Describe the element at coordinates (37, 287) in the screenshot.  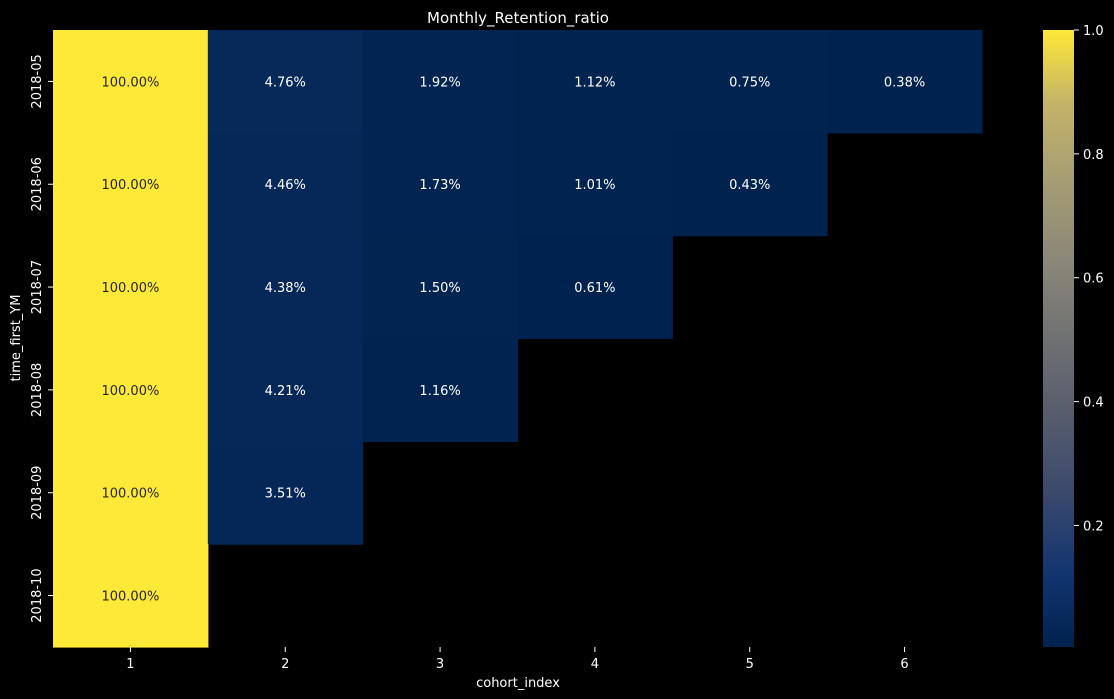
I see `y-tick-label: 2018-07` at that location.